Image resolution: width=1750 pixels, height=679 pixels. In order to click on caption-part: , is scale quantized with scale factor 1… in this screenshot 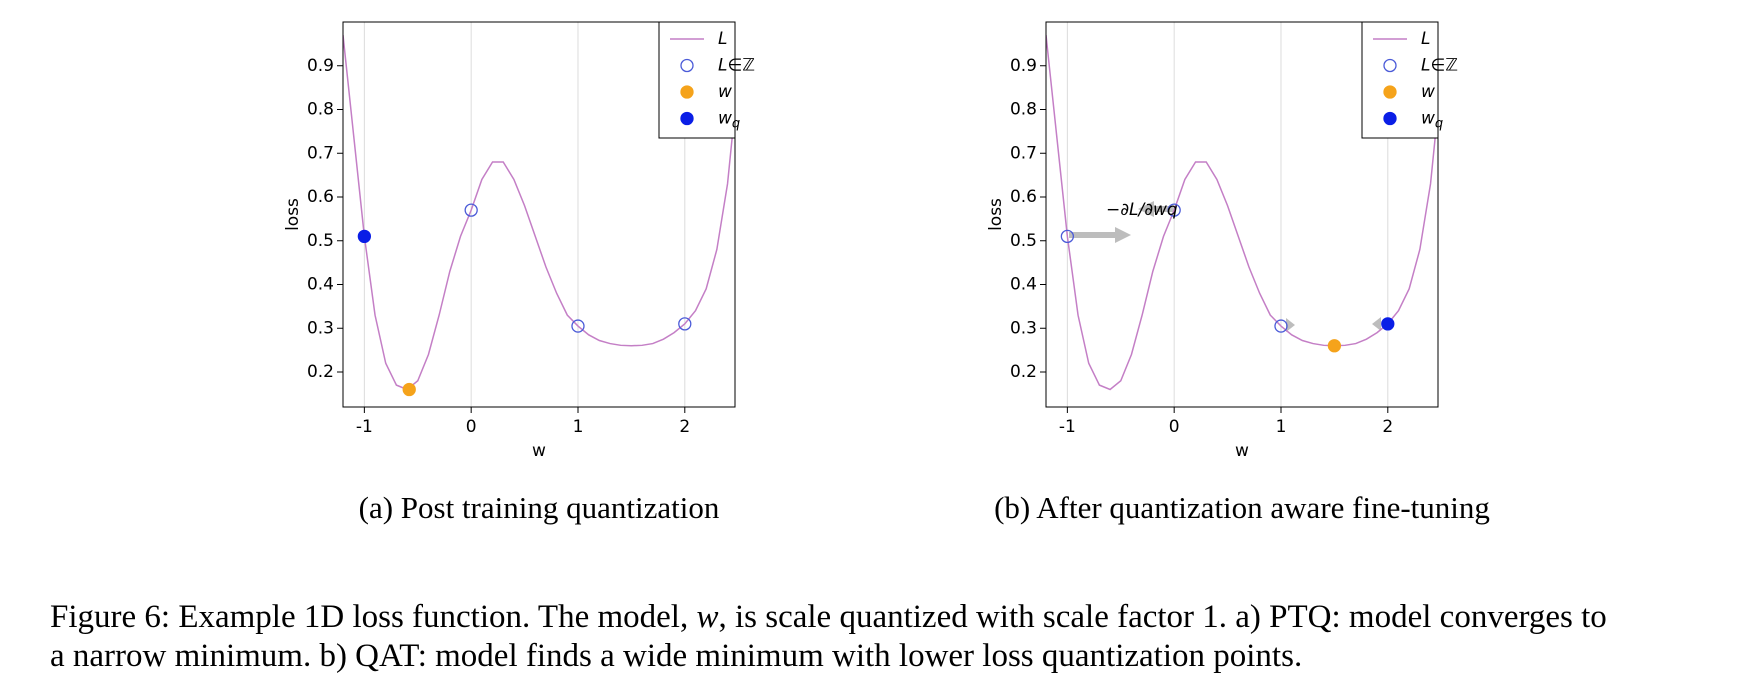, I will do `click(1162, 617)`.